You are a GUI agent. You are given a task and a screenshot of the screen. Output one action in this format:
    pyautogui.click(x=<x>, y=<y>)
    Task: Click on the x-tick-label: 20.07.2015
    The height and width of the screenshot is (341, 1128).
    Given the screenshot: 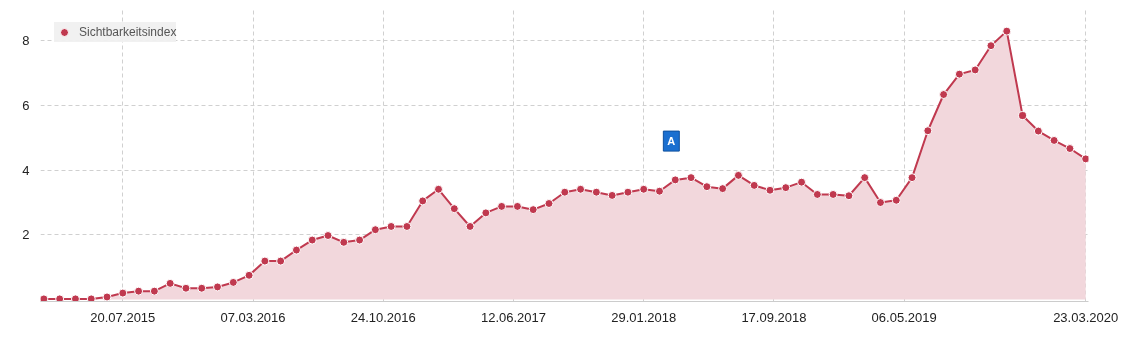 What is the action you would take?
    pyautogui.click(x=123, y=317)
    